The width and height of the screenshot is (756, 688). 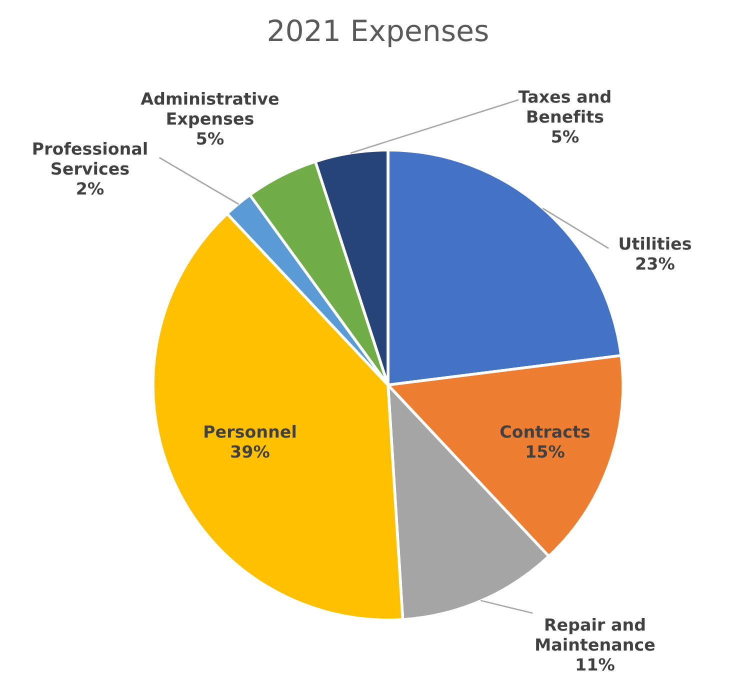 What do you see at coordinates (250, 431) in the screenshot?
I see `slice-label: Personnel` at bounding box center [250, 431].